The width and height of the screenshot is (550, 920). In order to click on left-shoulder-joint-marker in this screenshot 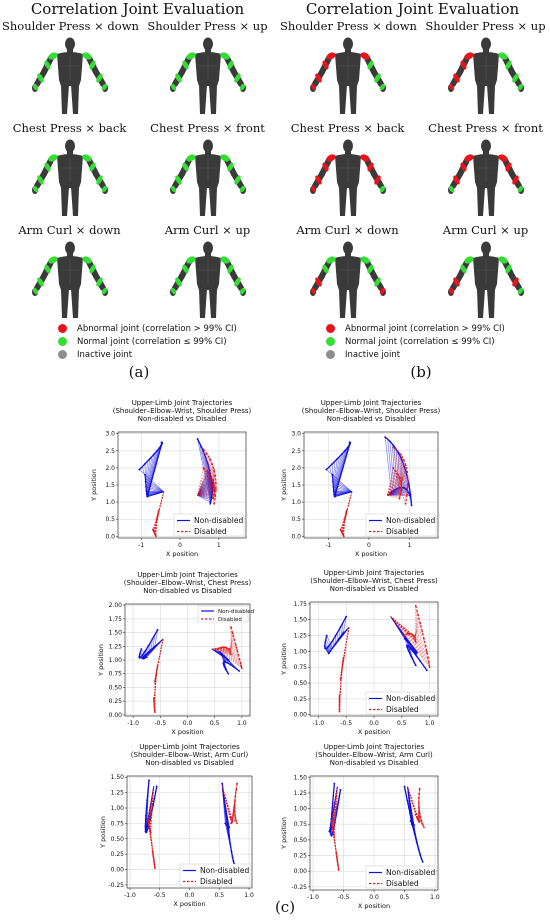, I will do `click(53, 56)`.